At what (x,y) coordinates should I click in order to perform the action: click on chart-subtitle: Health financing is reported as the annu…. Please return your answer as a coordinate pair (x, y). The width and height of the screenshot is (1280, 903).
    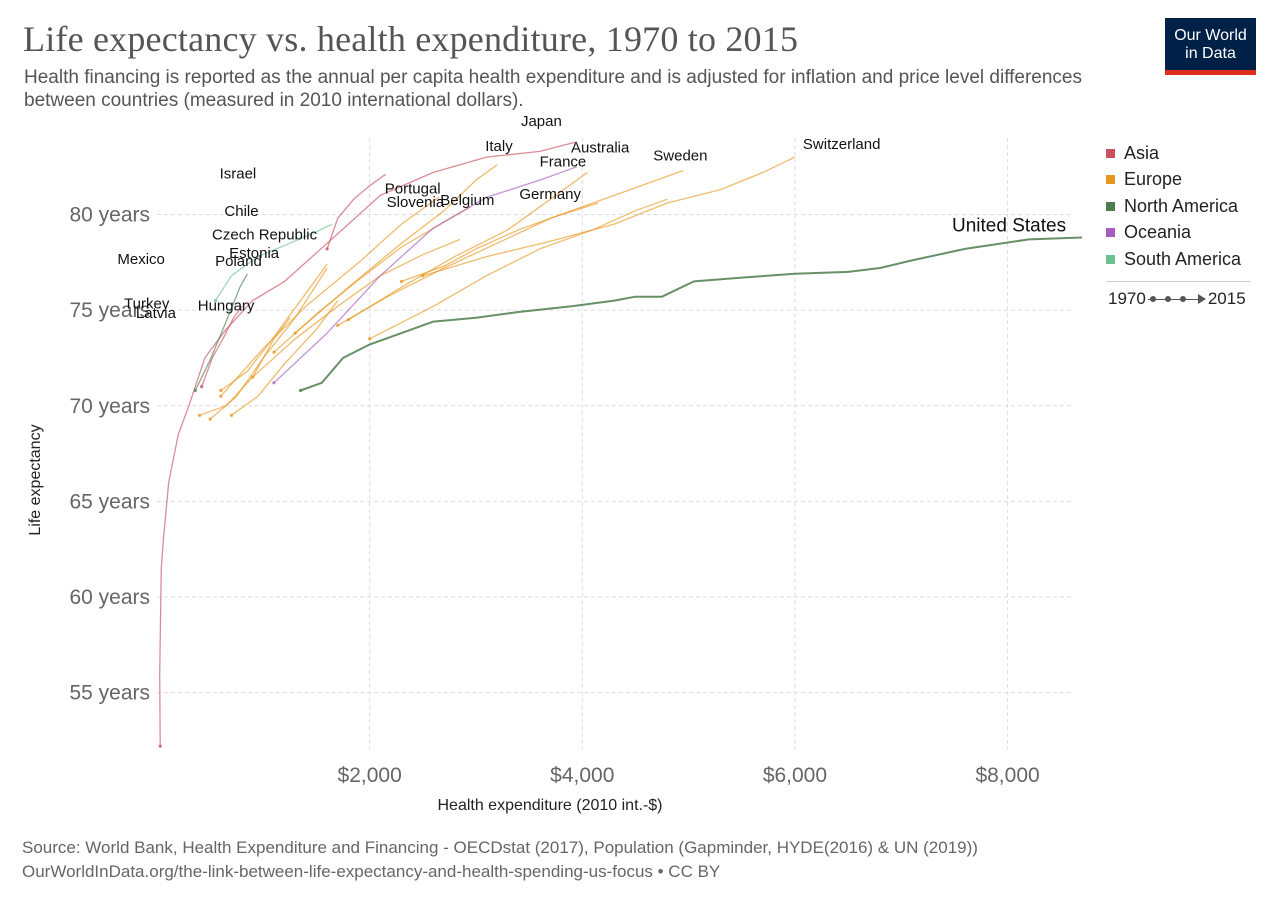
    Looking at the image, I should click on (553, 89).